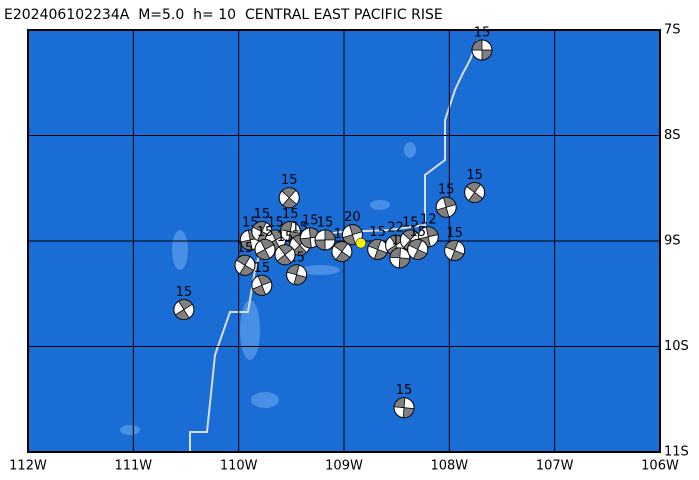 The image size is (699, 480). I want to click on x-tick-label: 111W, so click(133, 466).